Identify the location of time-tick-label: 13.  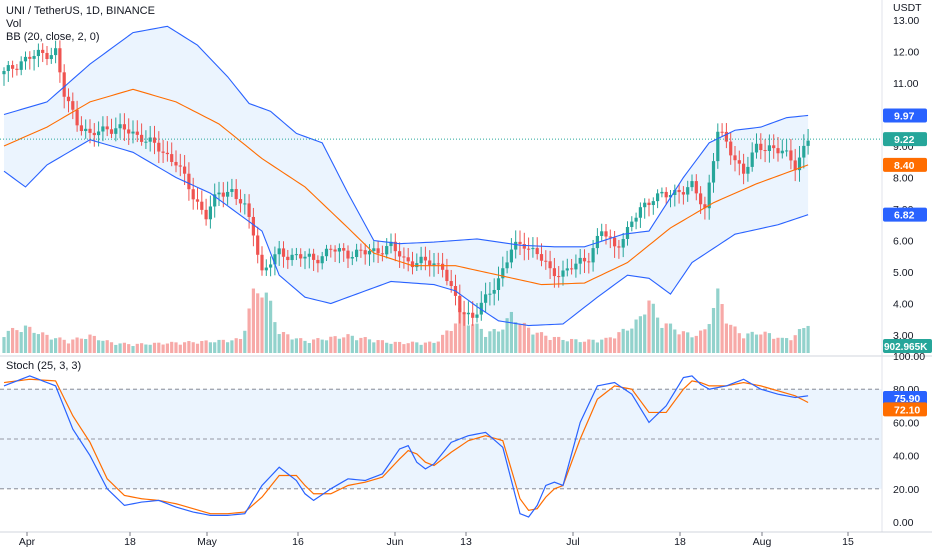
(466, 542).